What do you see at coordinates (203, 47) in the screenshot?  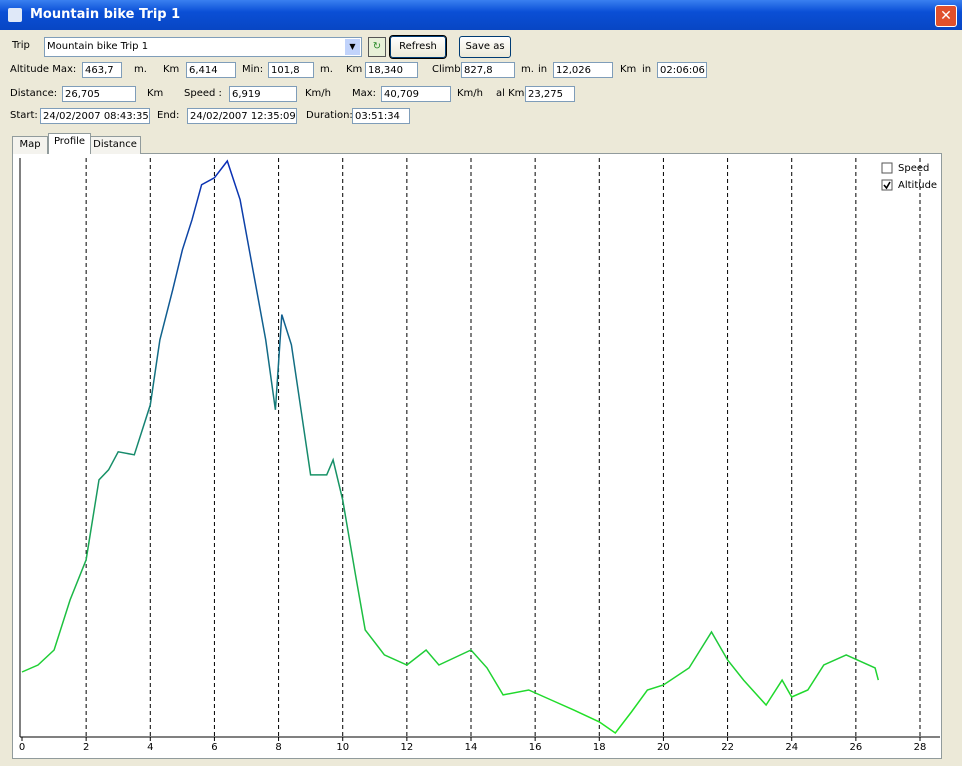 I see `trip-select: Mountain bike Trip 1 ▼` at bounding box center [203, 47].